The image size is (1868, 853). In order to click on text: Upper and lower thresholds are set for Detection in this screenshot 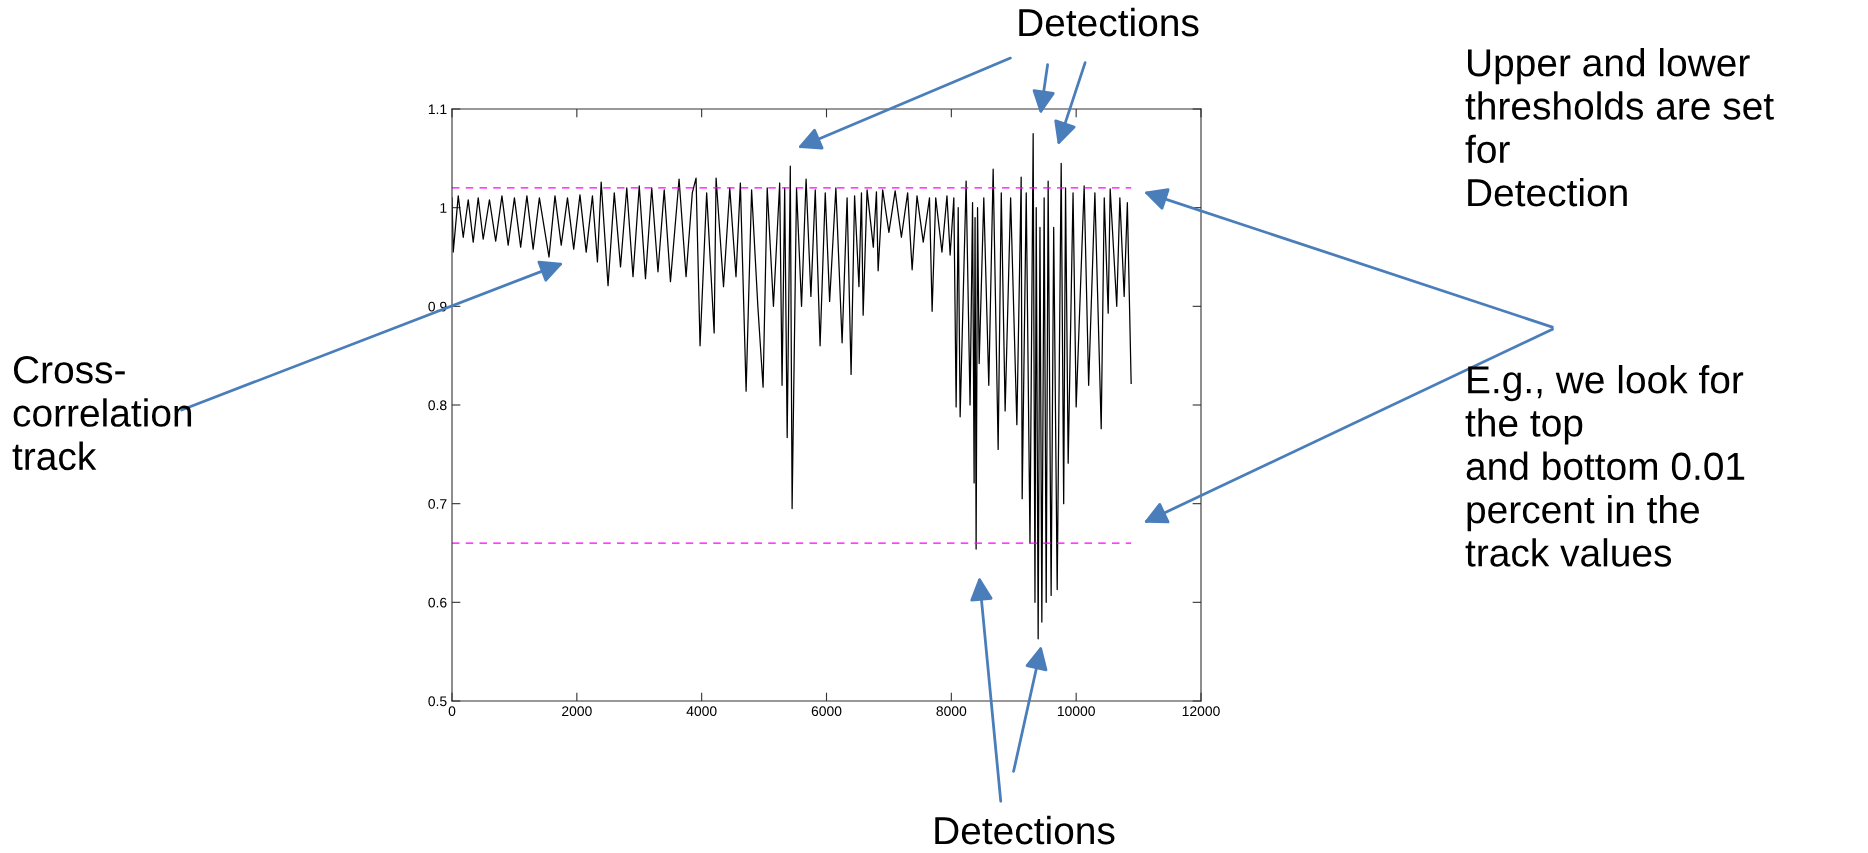, I will do `click(1619, 127)`.